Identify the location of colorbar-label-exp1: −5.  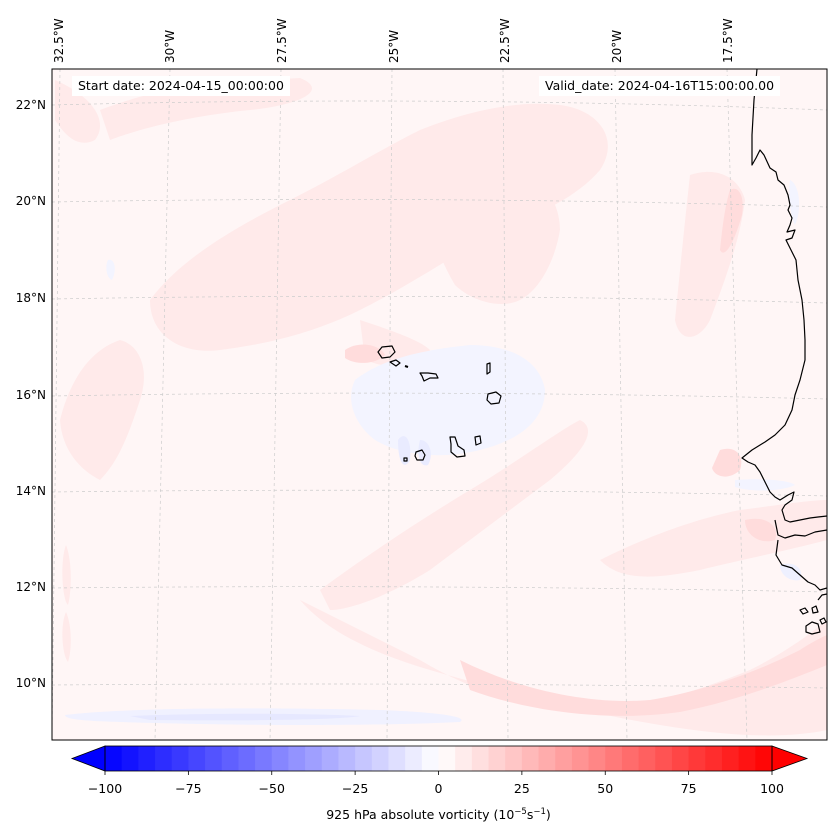
(520, 812).